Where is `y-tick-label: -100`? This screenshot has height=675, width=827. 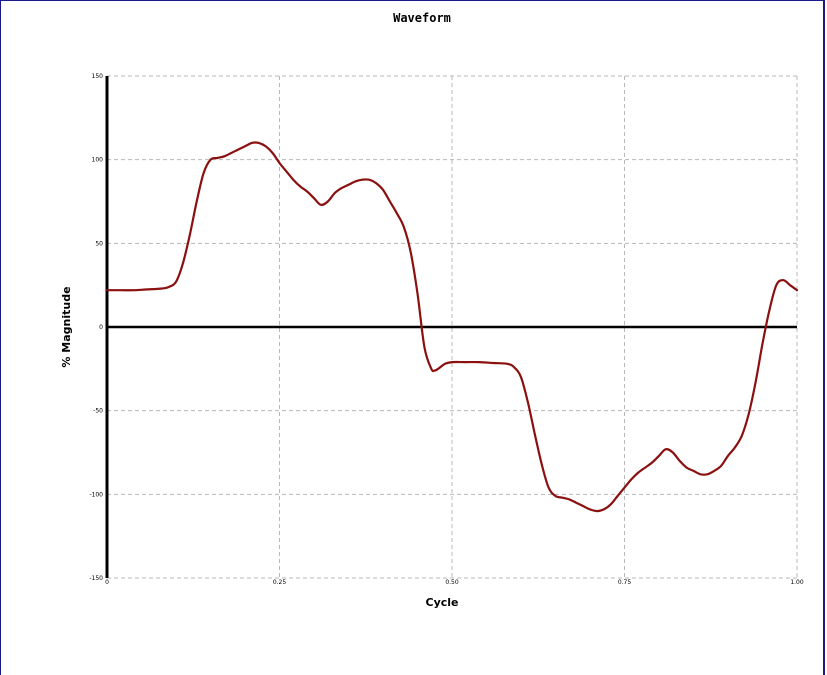 y-tick-label: -100 is located at coordinates (96, 494).